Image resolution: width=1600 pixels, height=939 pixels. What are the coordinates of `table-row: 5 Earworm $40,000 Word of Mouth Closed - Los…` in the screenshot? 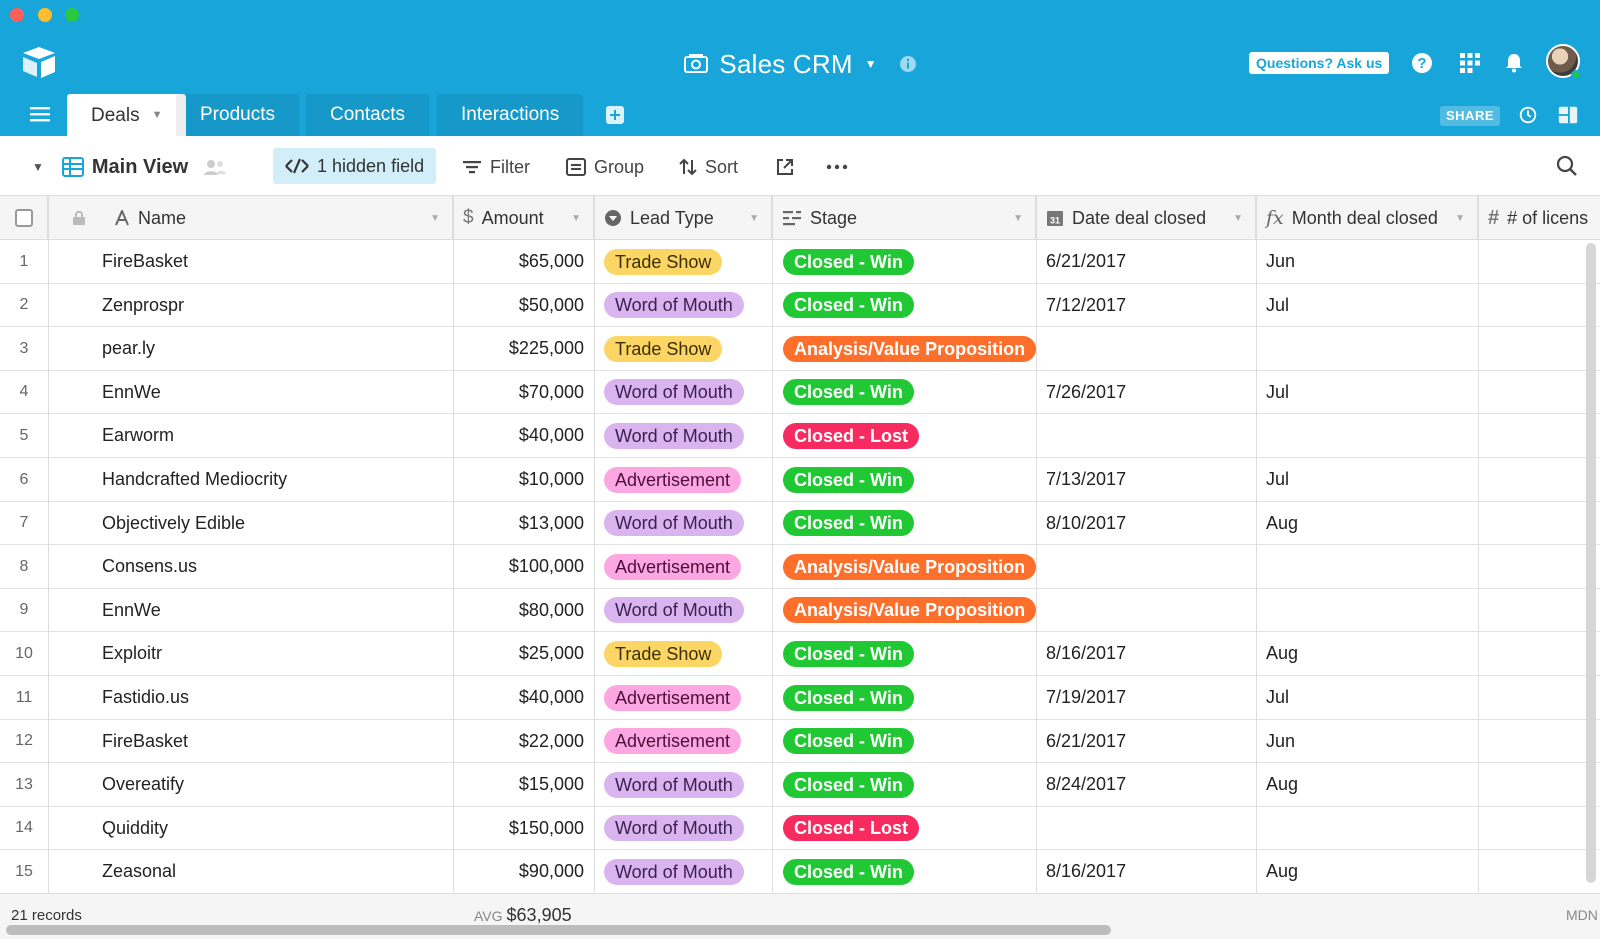 It's located at (800, 436).